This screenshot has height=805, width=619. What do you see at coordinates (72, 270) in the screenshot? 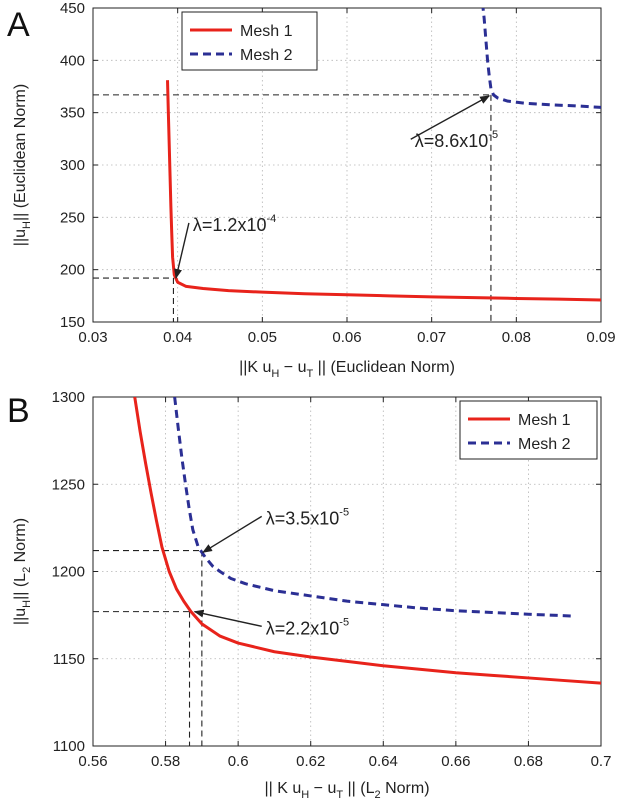
I see `y-tick-label: 200` at bounding box center [72, 270].